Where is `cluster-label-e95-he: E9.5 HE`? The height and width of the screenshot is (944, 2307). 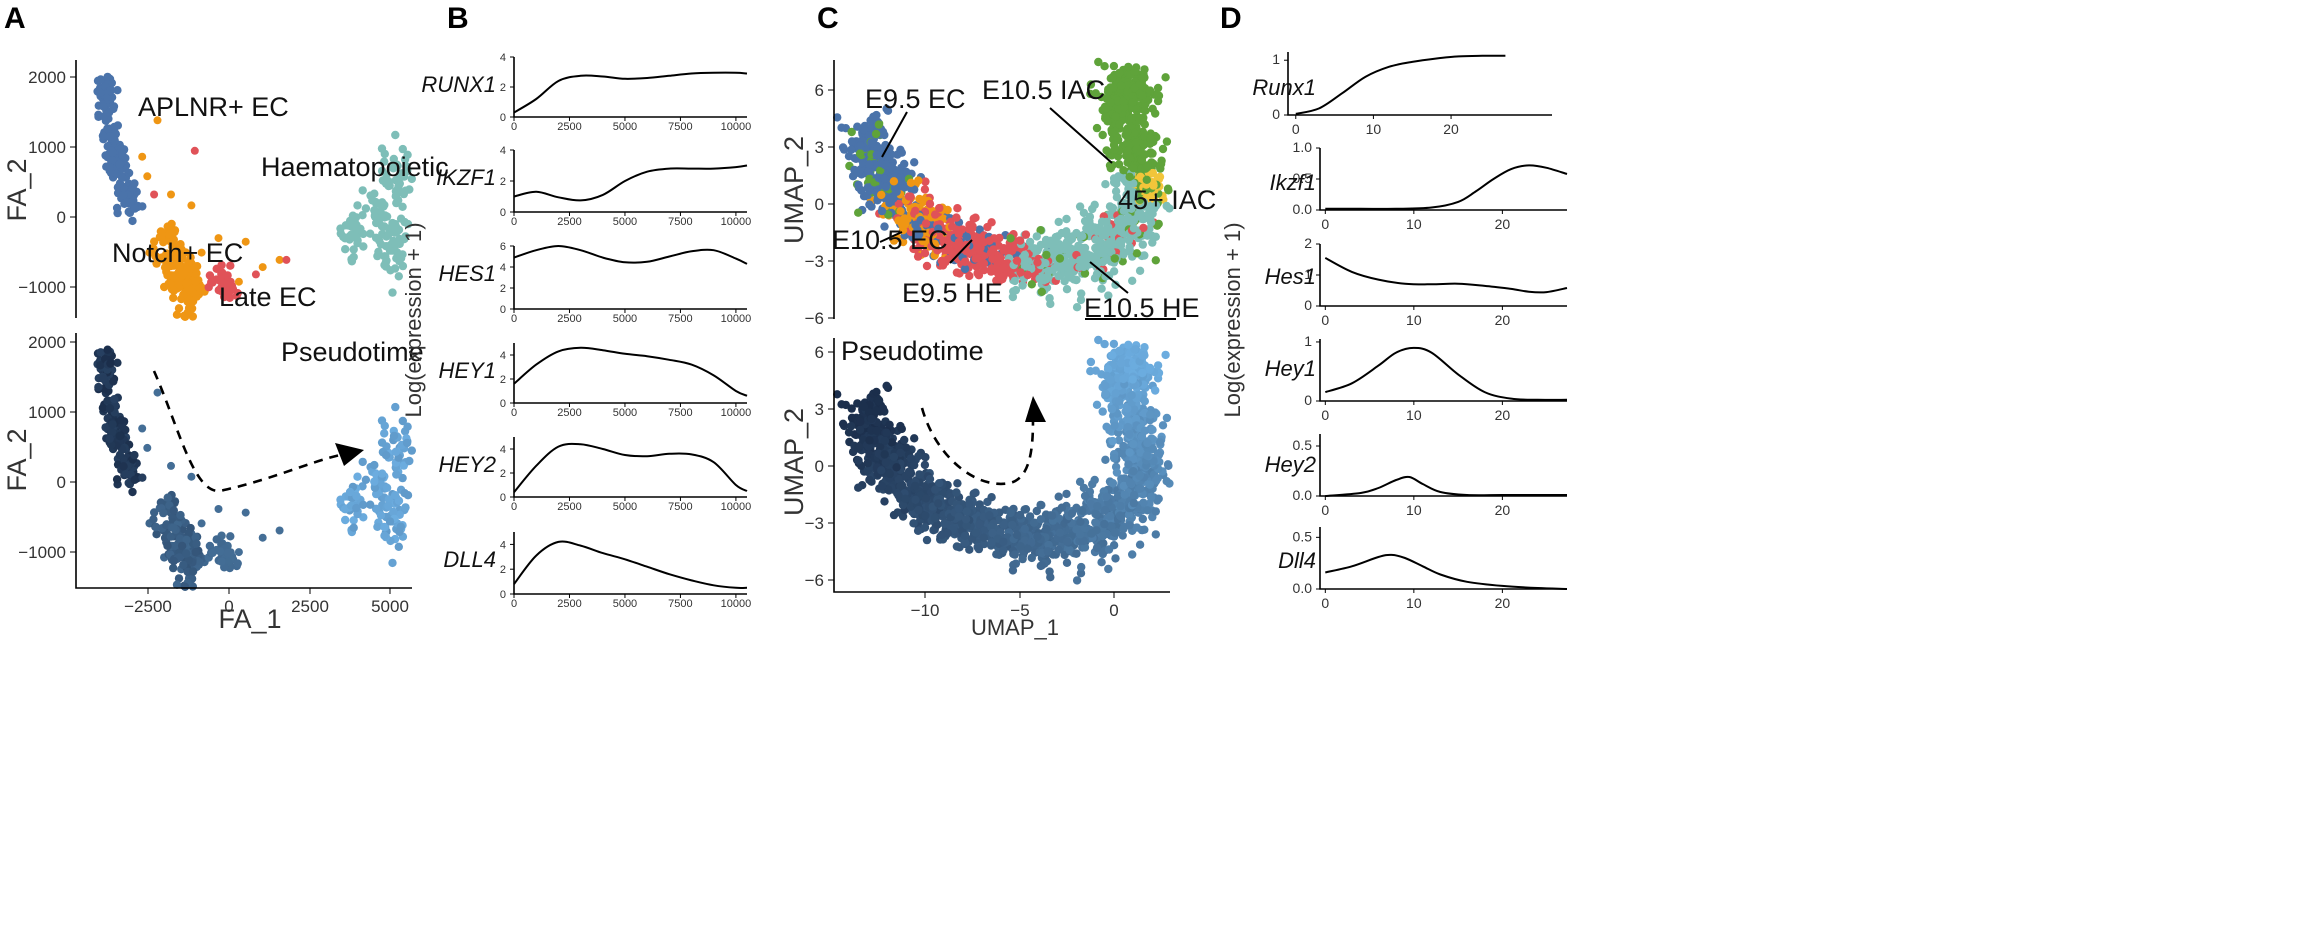 cluster-label-e95-he: E9.5 HE is located at coordinates (952, 293).